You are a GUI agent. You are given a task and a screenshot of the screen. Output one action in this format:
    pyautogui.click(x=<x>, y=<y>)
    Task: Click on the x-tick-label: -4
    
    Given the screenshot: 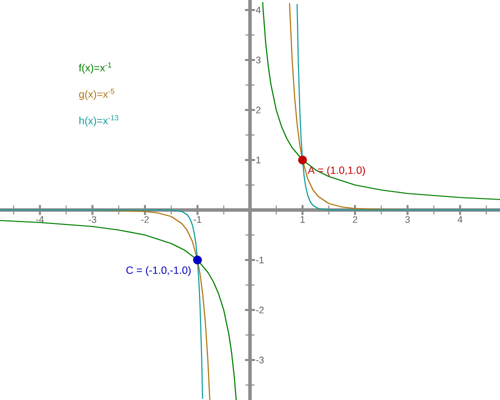 What is the action you would take?
    pyautogui.click(x=40, y=219)
    